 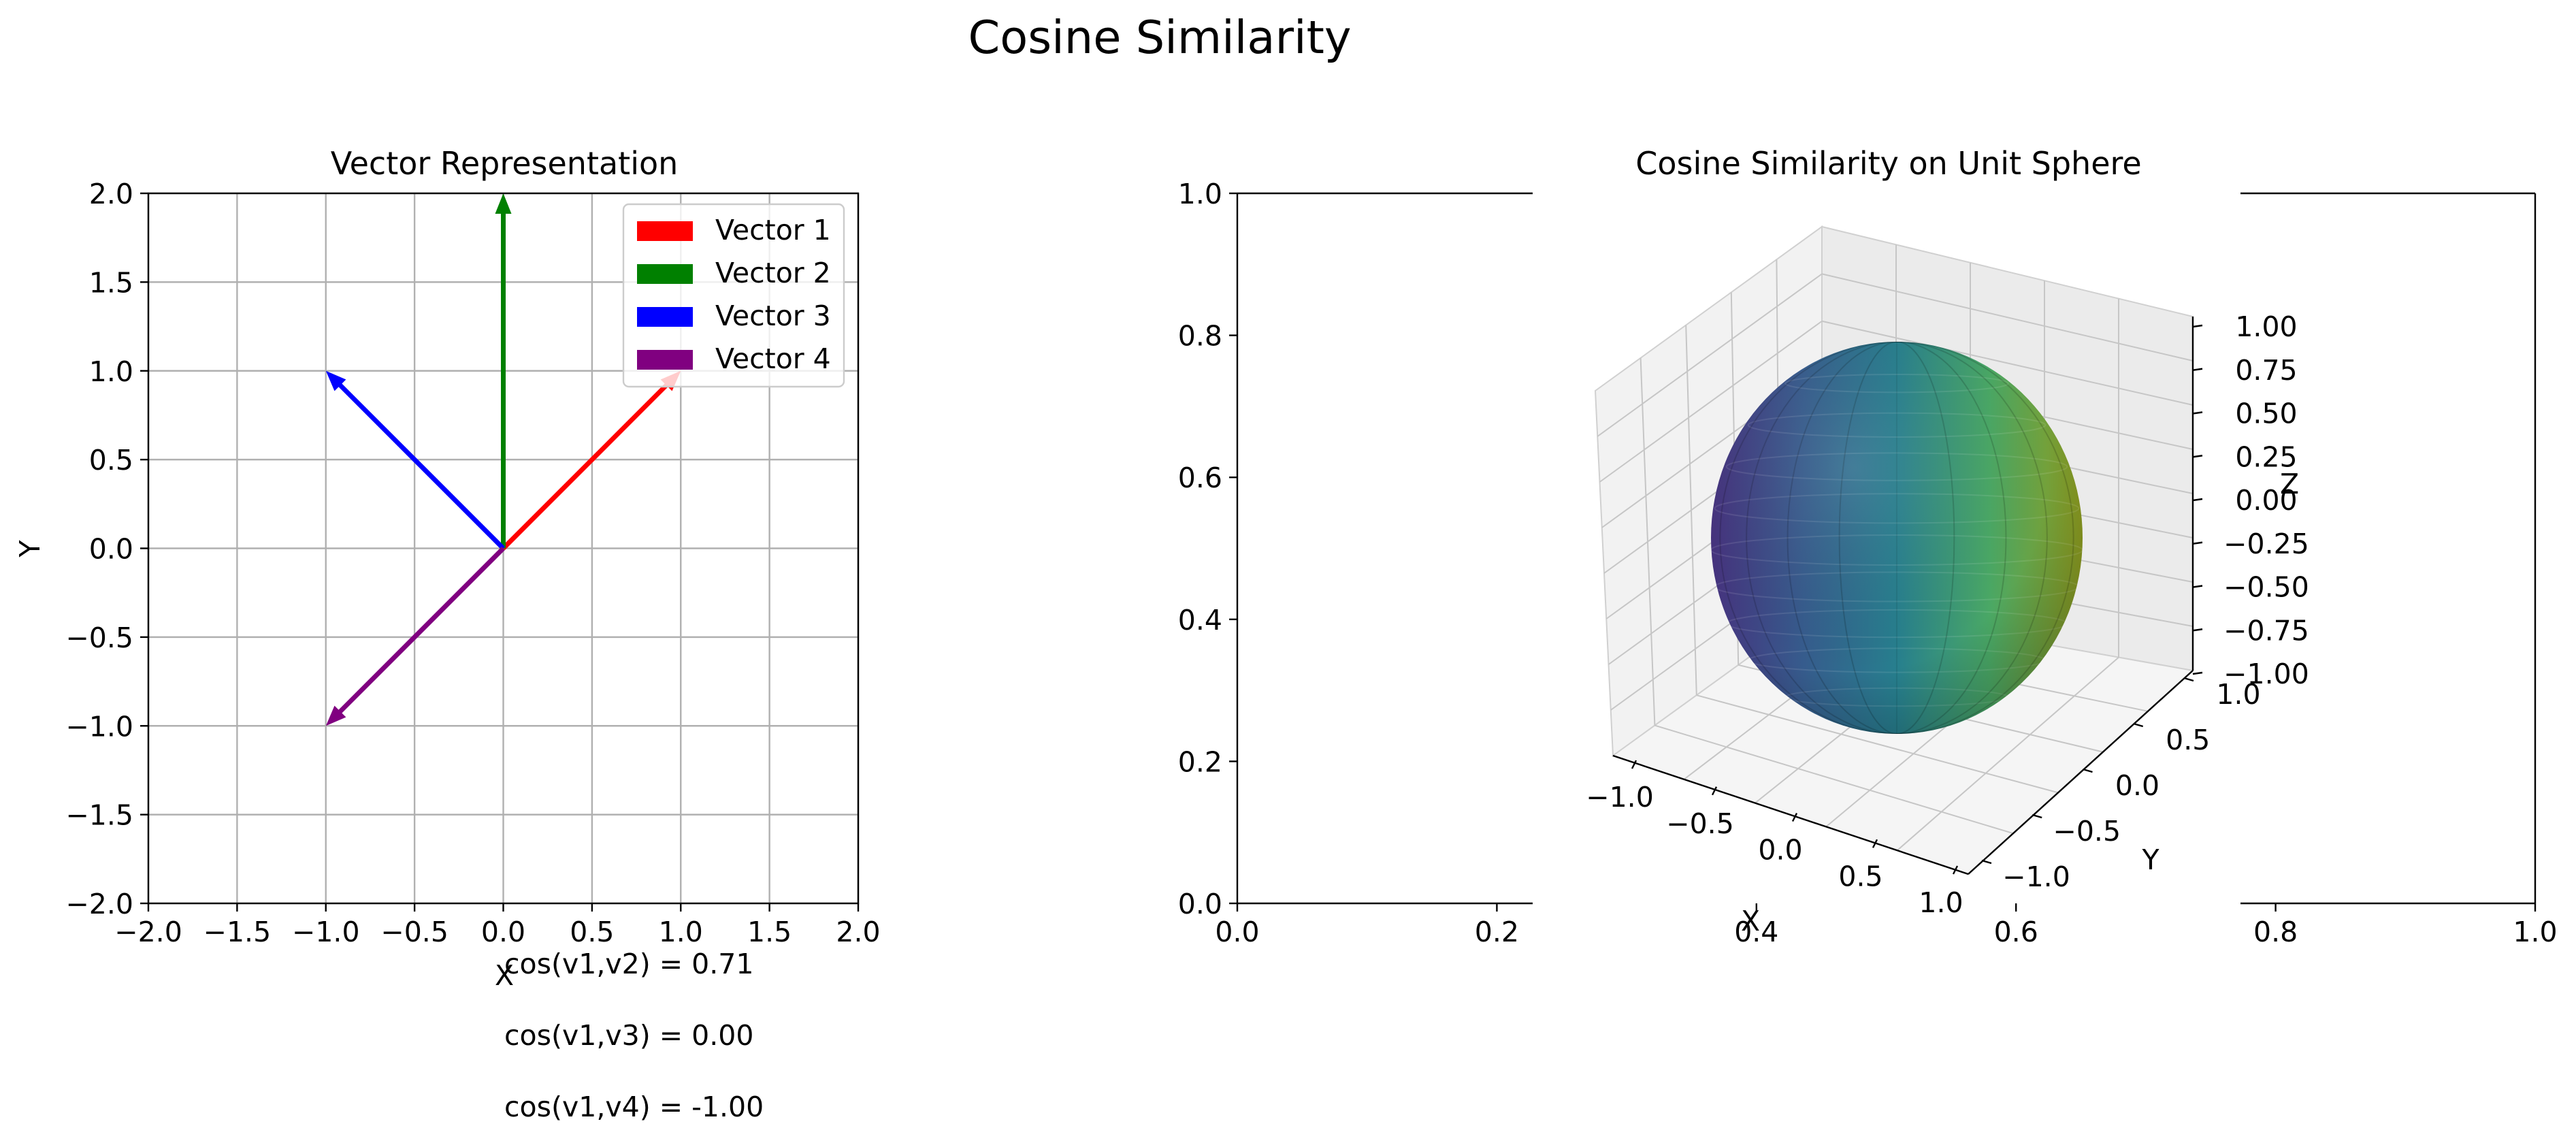 I want to click on z3d-tick-label: 0.00, so click(x=2266, y=500).